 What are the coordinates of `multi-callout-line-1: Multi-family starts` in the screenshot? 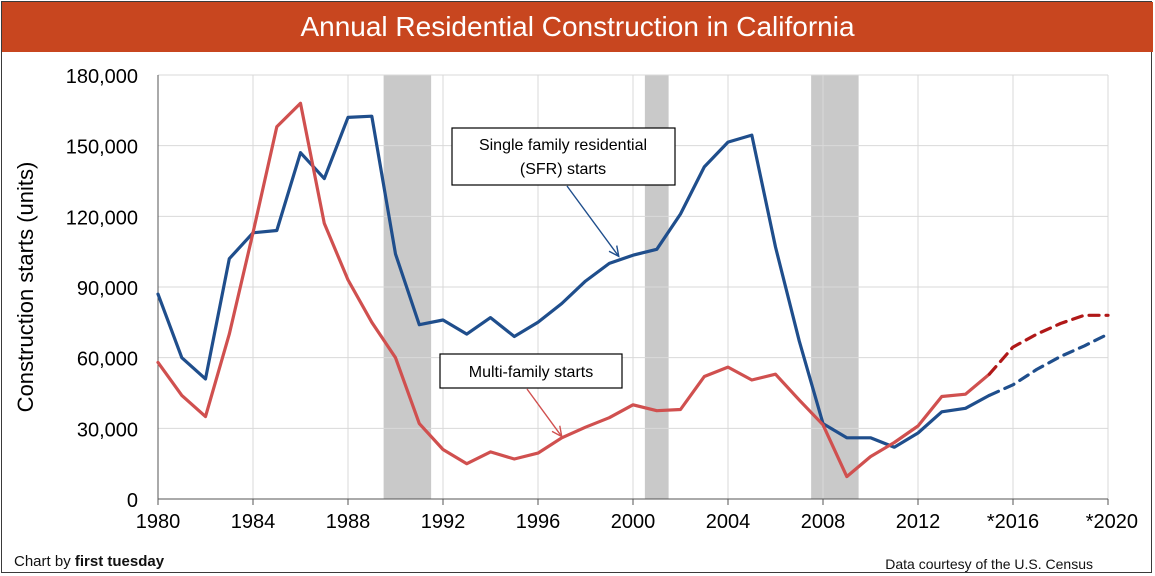 It's located at (531, 372).